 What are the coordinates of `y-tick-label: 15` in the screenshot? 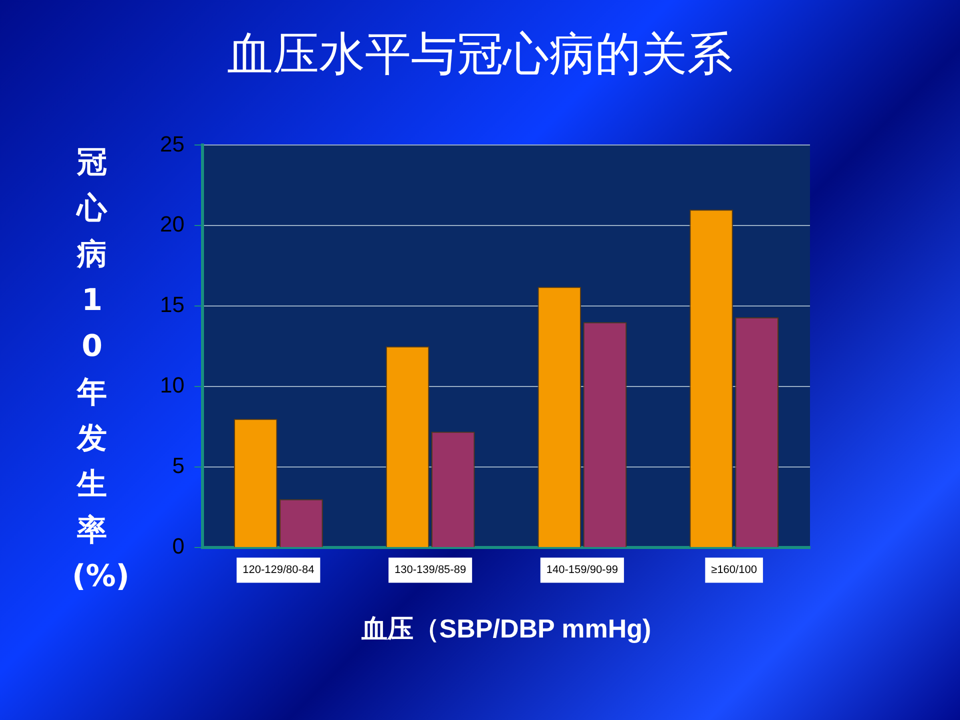 It's located at (172, 305).